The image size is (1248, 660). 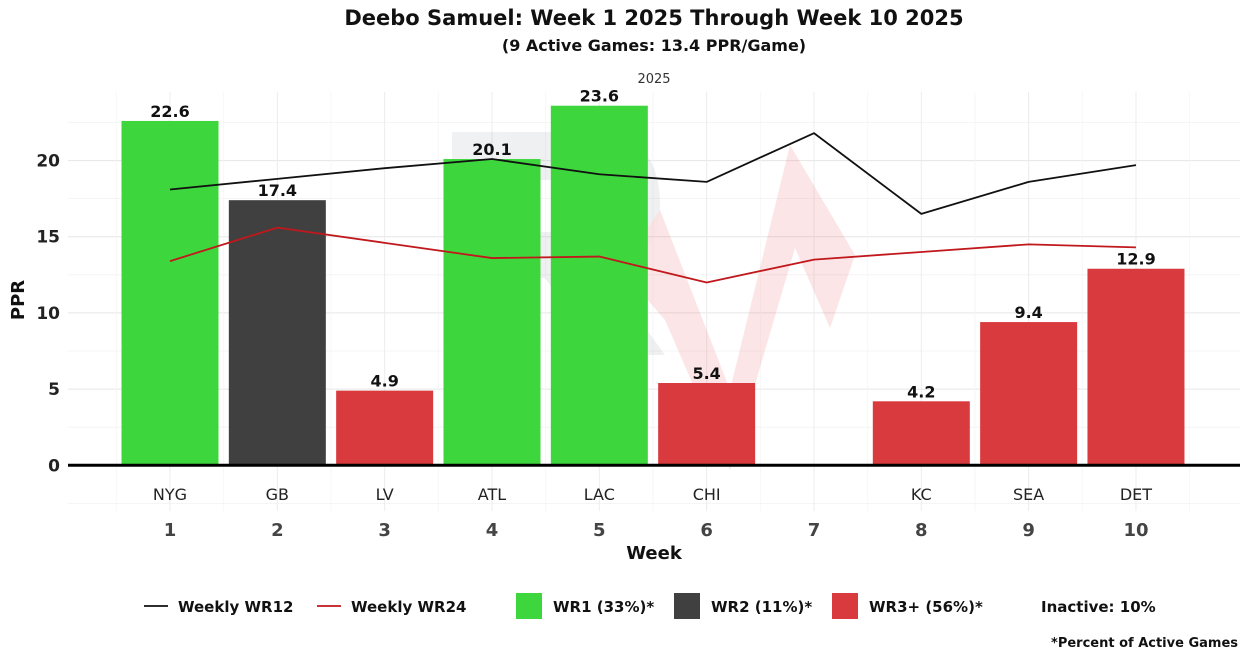 I want to click on x-tick-label: 7, so click(x=814, y=530).